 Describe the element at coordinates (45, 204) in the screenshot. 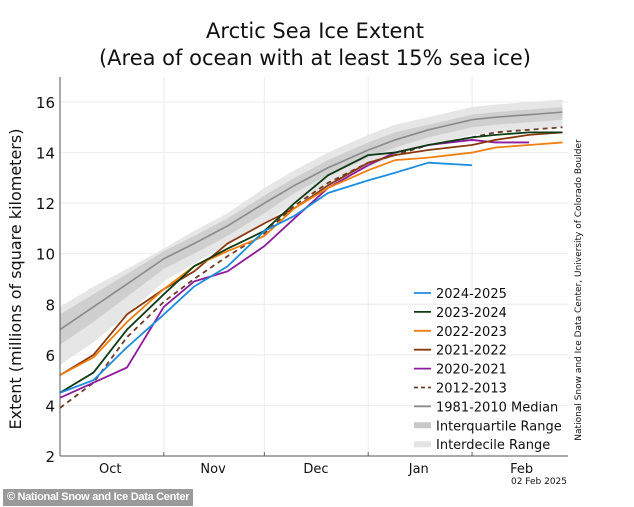

I see `y-tick-label: 12` at that location.